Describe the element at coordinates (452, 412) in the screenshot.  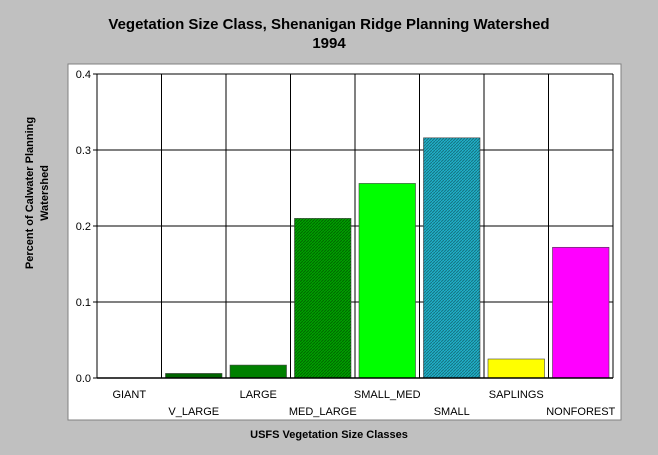
I see `x-tick-label: SMALL` at that location.